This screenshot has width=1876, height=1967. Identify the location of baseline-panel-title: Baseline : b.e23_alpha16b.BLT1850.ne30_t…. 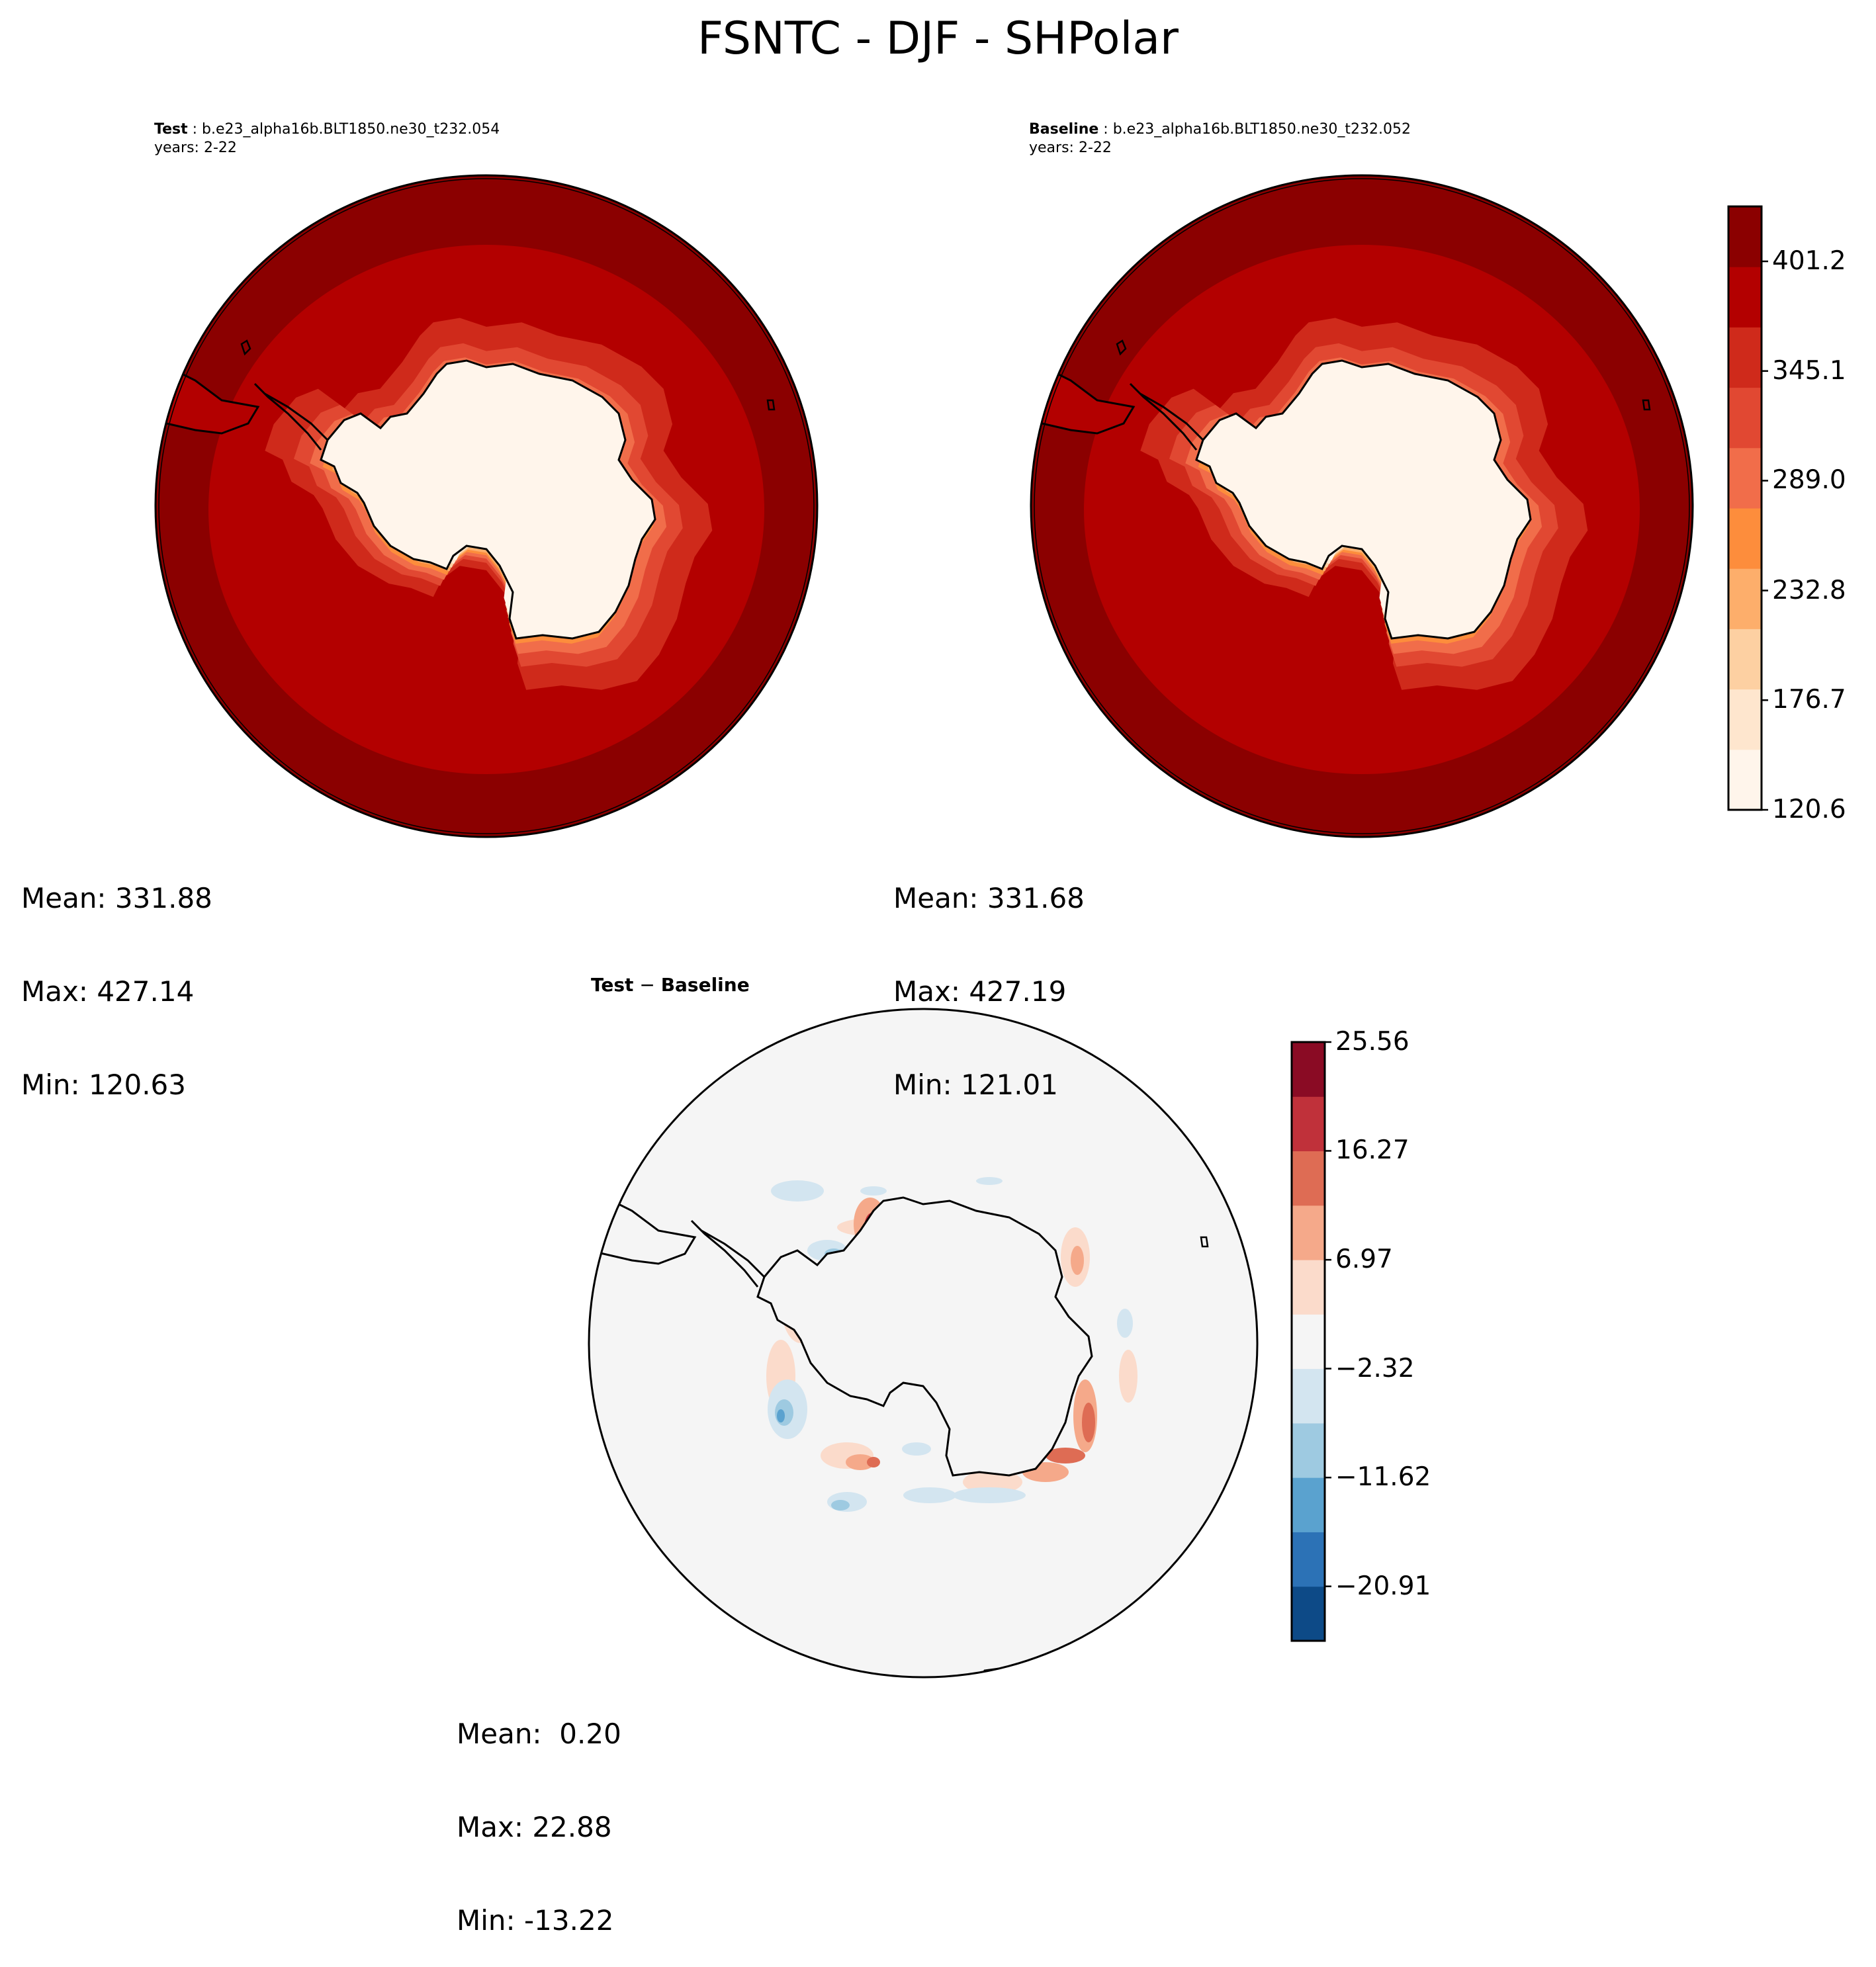
(1220, 138).